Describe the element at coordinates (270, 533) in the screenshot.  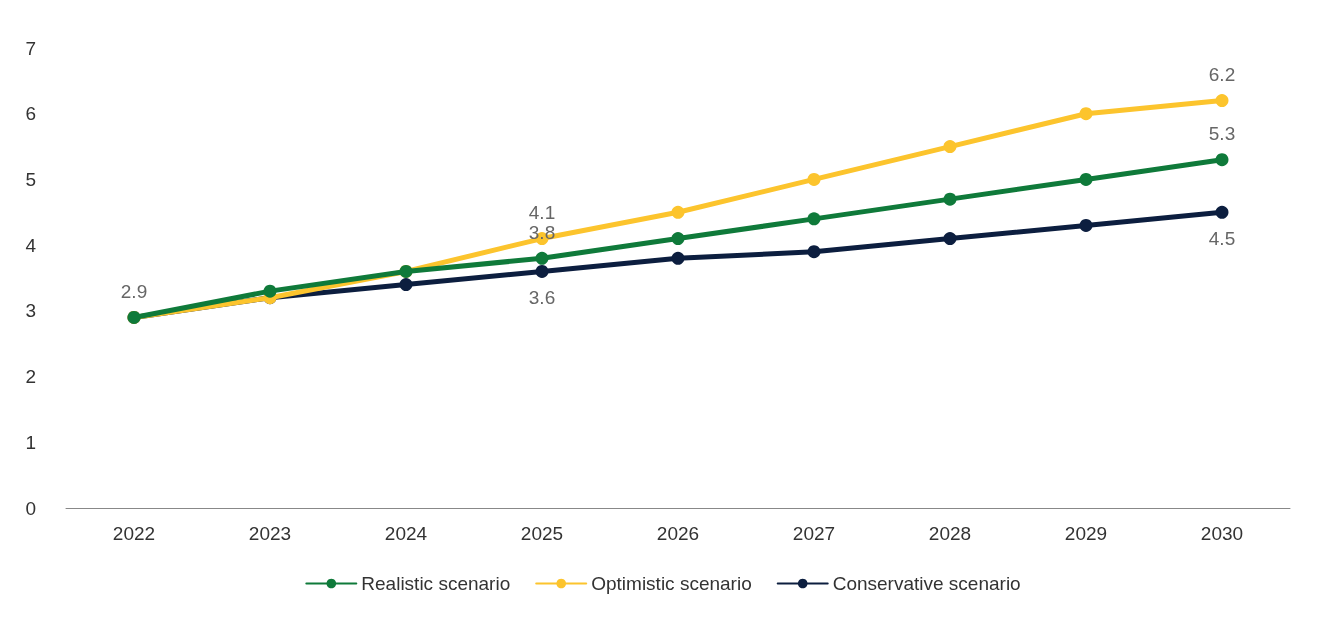
I see `x-tick-label: 2023` at that location.